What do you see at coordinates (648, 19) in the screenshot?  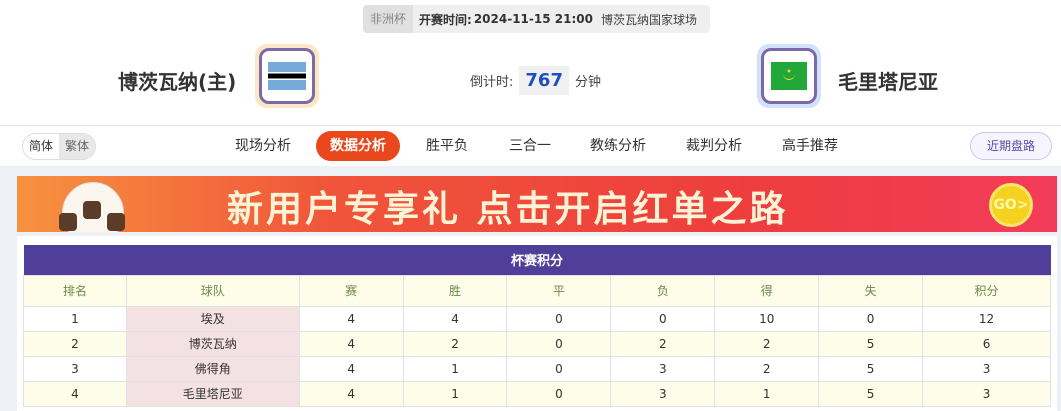 I see `venue: 博茨瓦纳国家球场` at bounding box center [648, 19].